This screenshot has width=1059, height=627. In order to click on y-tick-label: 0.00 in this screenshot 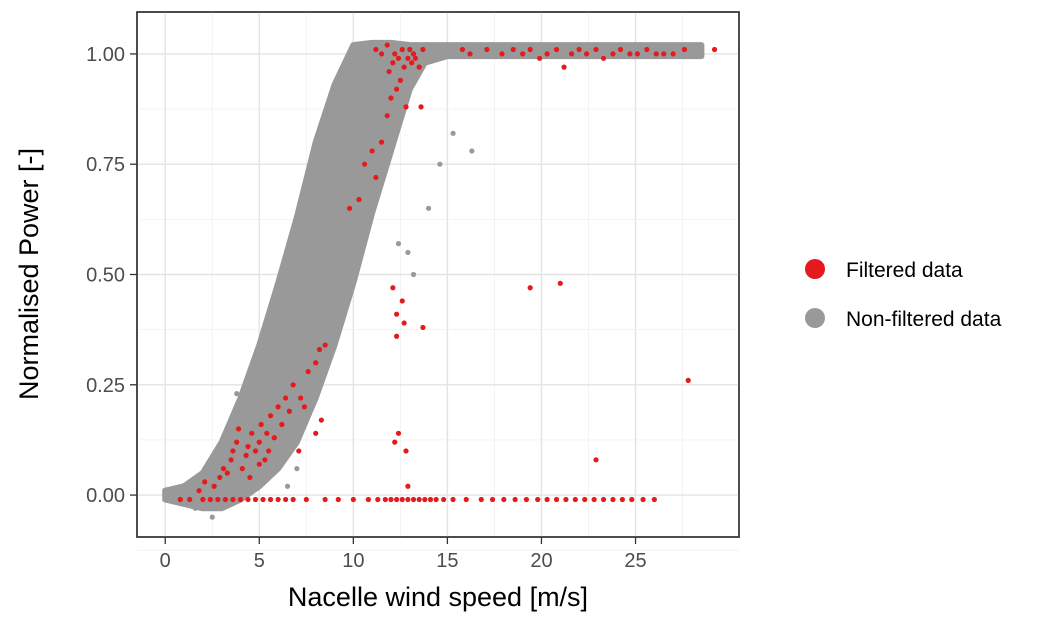, I will do `click(105, 496)`.